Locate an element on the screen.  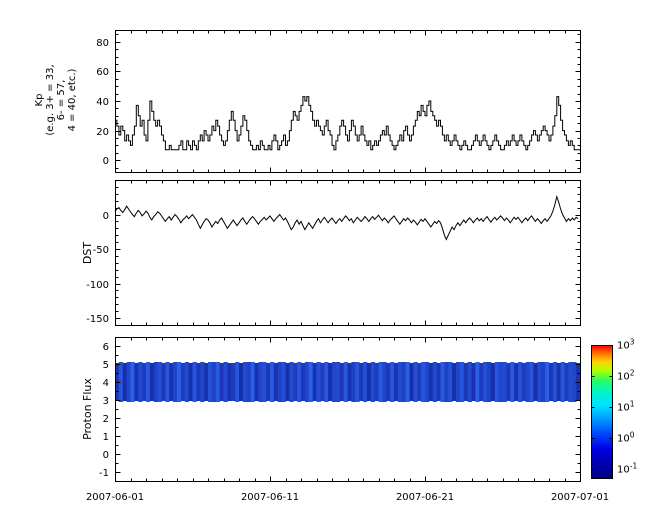
y-tick-label: 3 is located at coordinates (106, 401).